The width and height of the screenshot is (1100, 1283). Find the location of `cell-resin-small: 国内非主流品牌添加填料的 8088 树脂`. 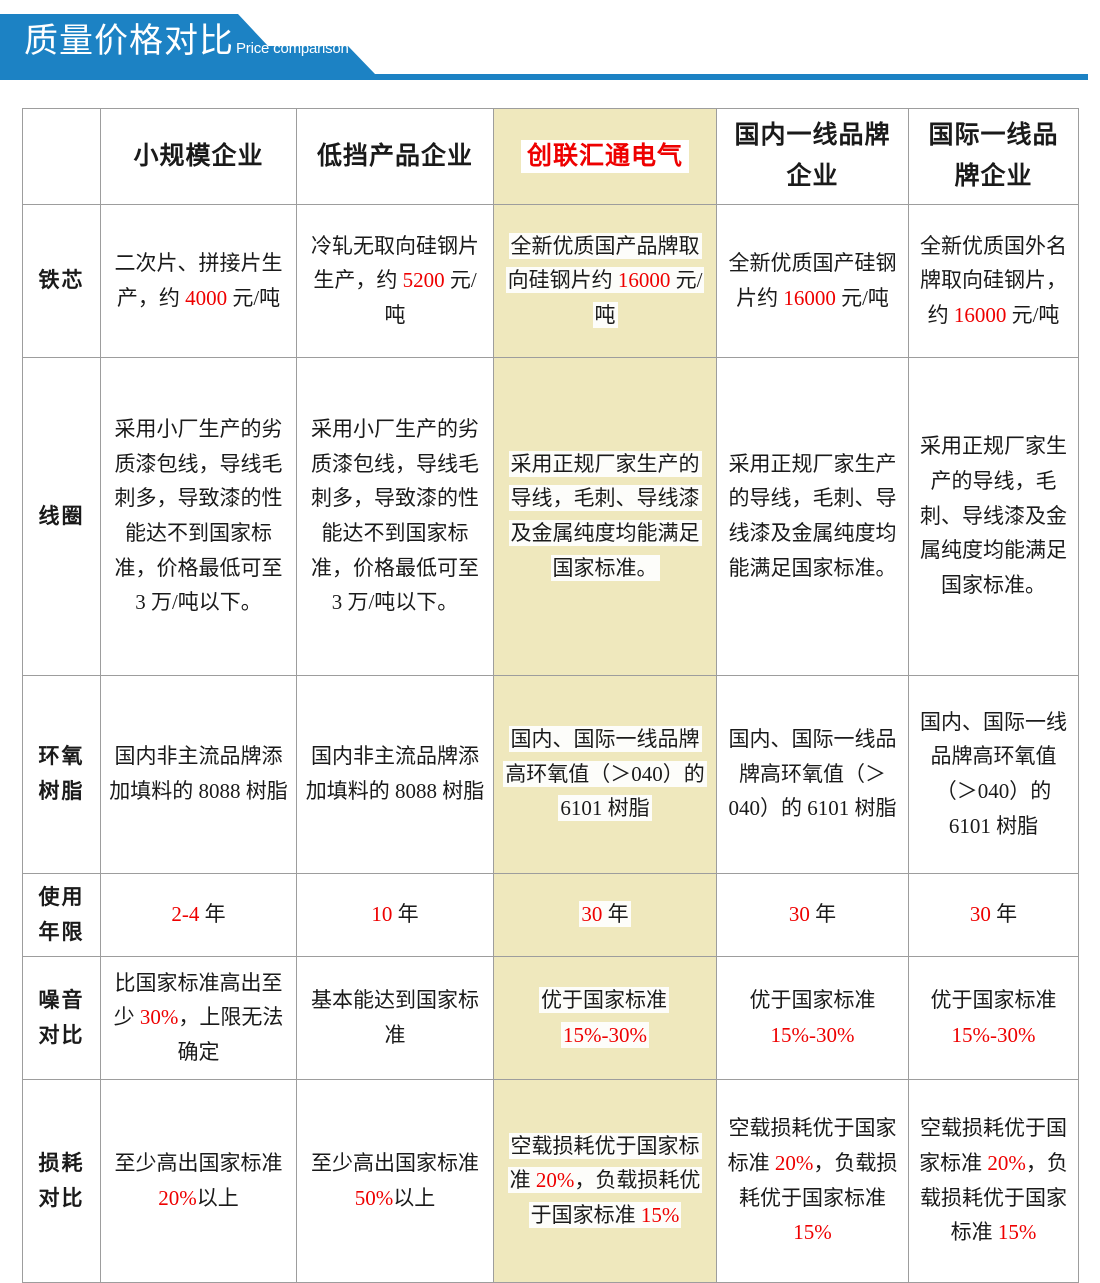

cell-resin-small: 国内非主流品牌添加填料的 8088 树脂 is located at coordinates (198, 774).